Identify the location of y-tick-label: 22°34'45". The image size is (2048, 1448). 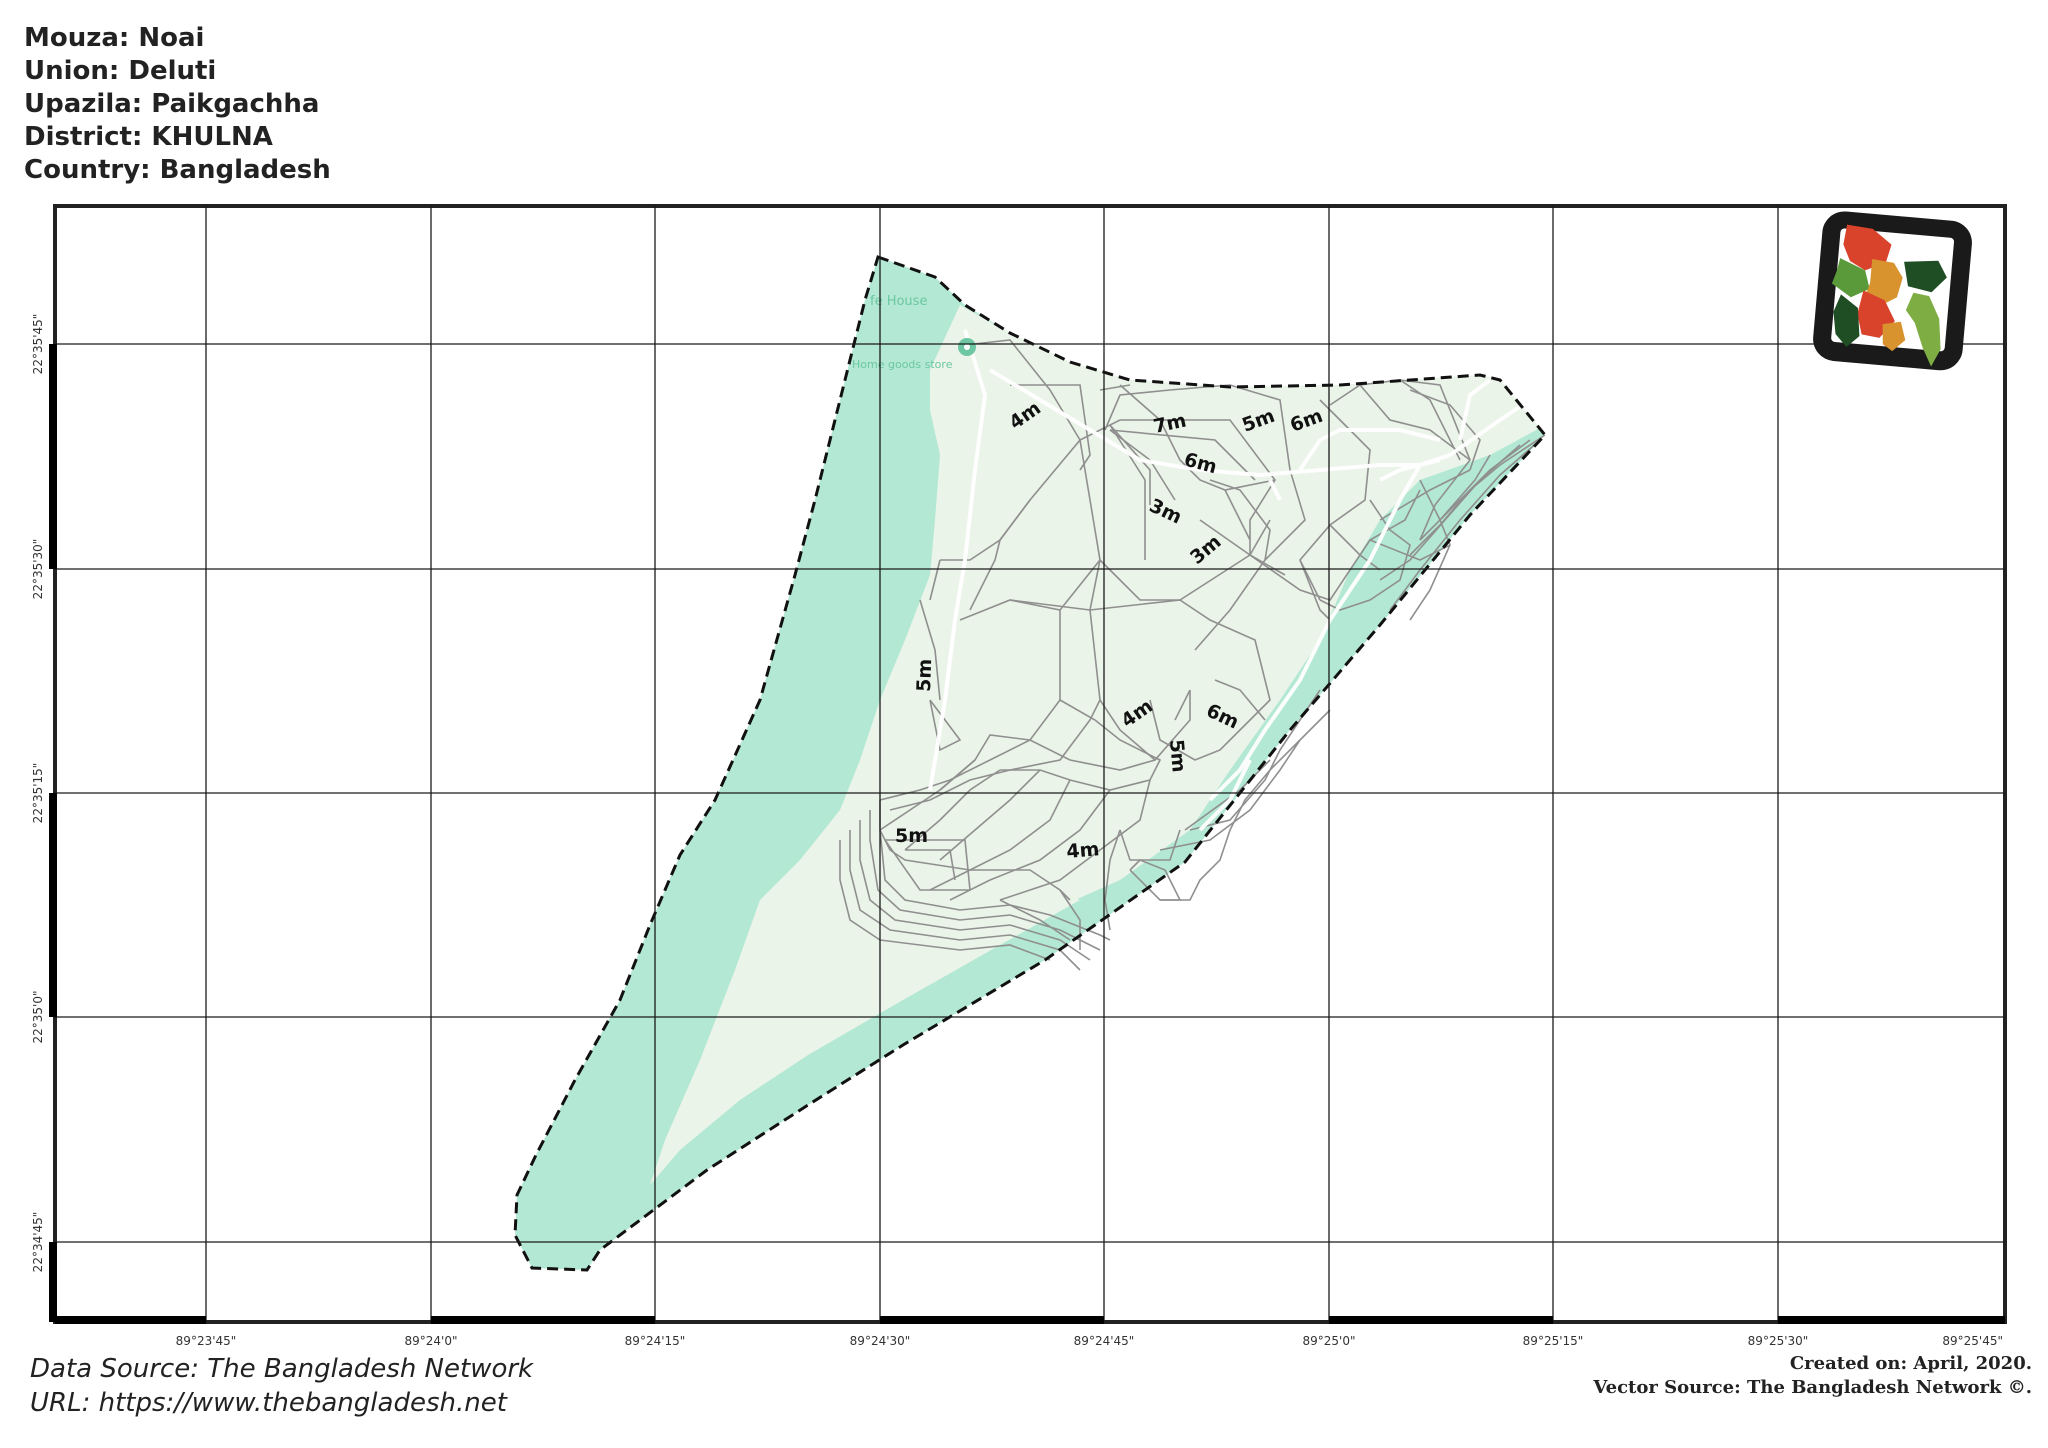
(38, 1242).